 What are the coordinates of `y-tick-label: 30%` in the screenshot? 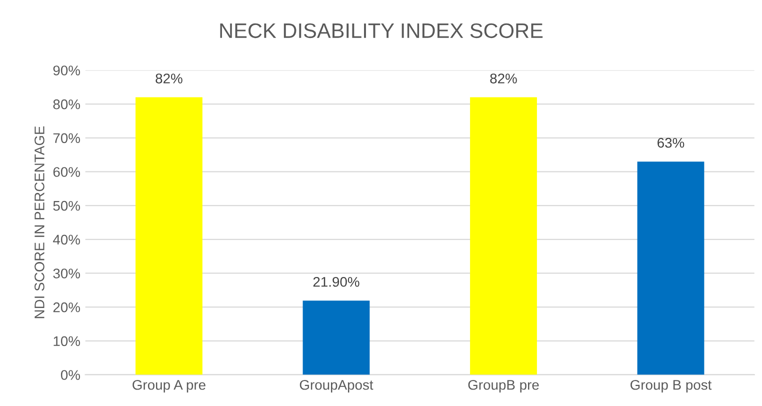 It's located at (66, 273).